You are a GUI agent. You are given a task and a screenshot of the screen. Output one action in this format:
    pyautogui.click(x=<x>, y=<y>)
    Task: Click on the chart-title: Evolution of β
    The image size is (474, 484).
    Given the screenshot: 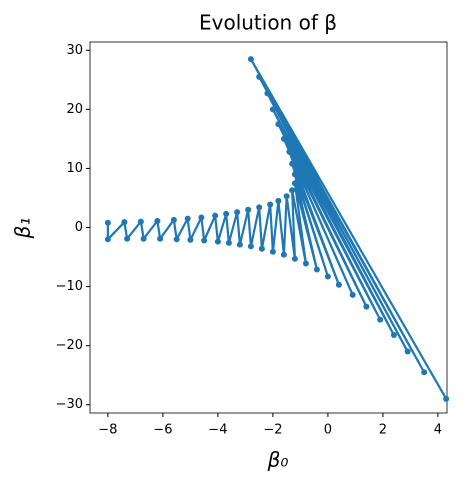 What is the action you would take?
    pyautogui.click(x=268, y=23)
    